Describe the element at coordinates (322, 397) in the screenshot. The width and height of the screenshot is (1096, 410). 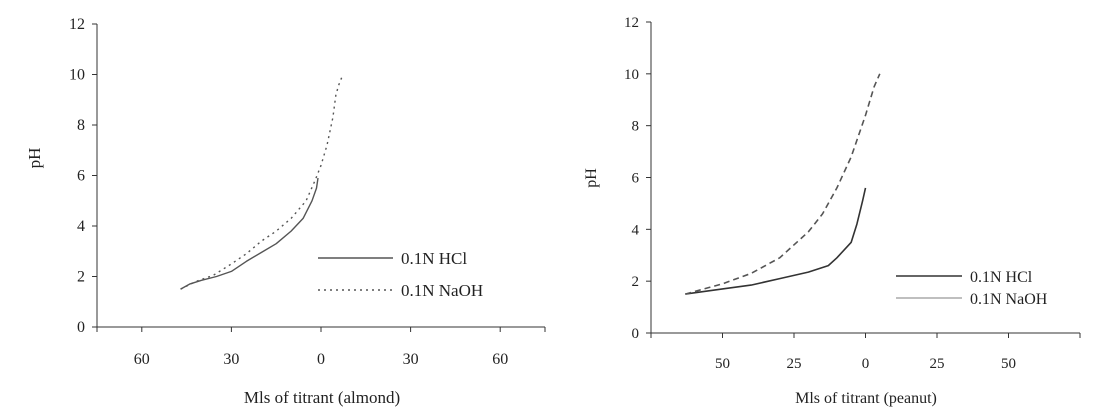
I see `x-axis-label: Mls of titrant (almond)` at that location.